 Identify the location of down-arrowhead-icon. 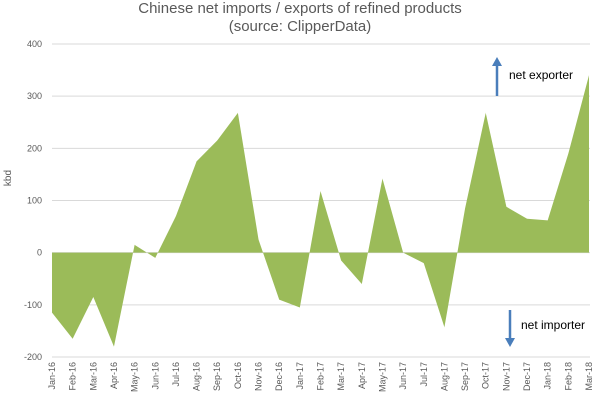
(510, 342).